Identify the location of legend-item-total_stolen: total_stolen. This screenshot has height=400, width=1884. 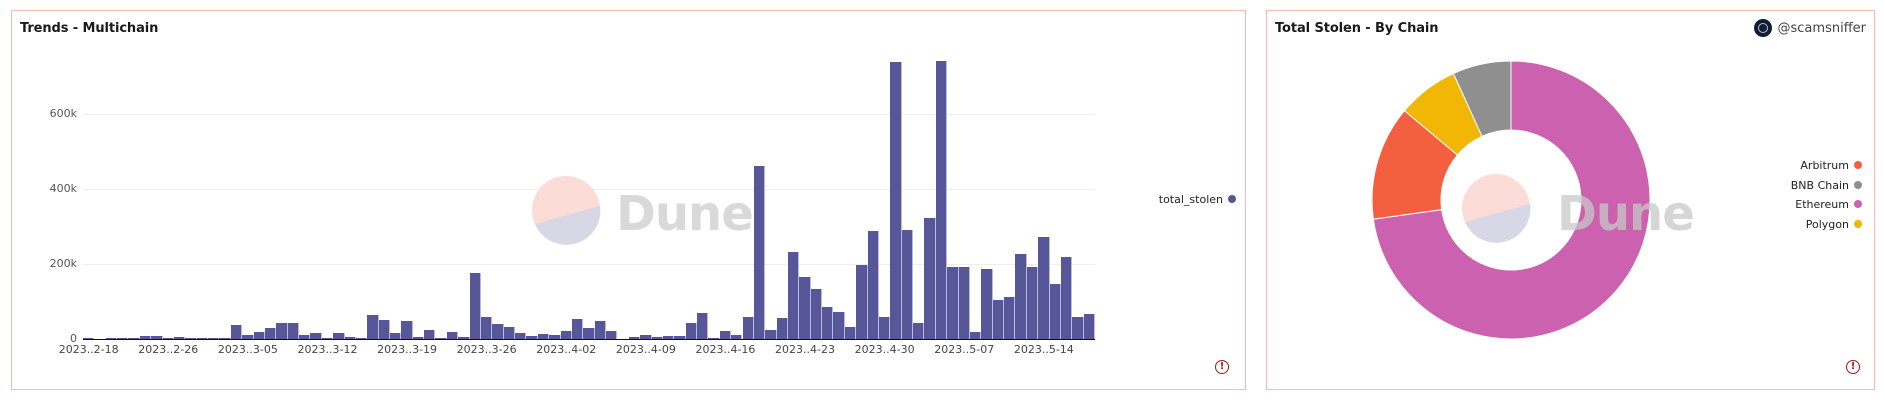
(1197, 199).